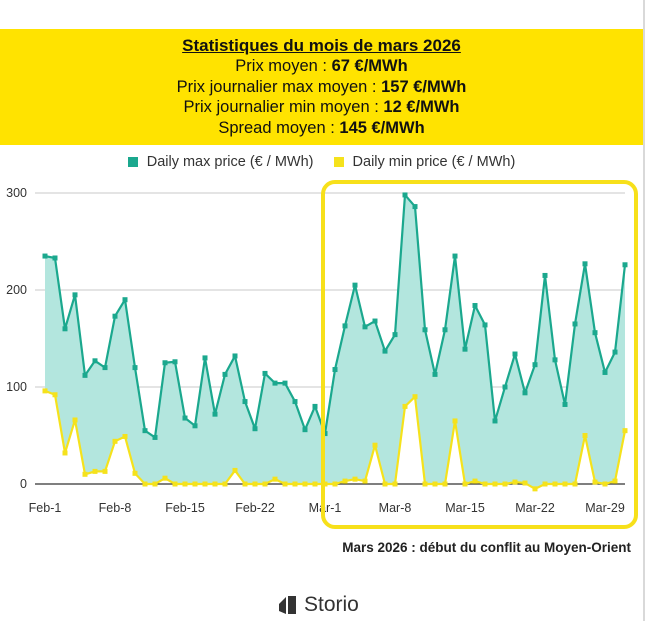  Describe the element at coordinates (255, 508) in the screenshot. I see `x-tick-label: Feb-22` at that location.